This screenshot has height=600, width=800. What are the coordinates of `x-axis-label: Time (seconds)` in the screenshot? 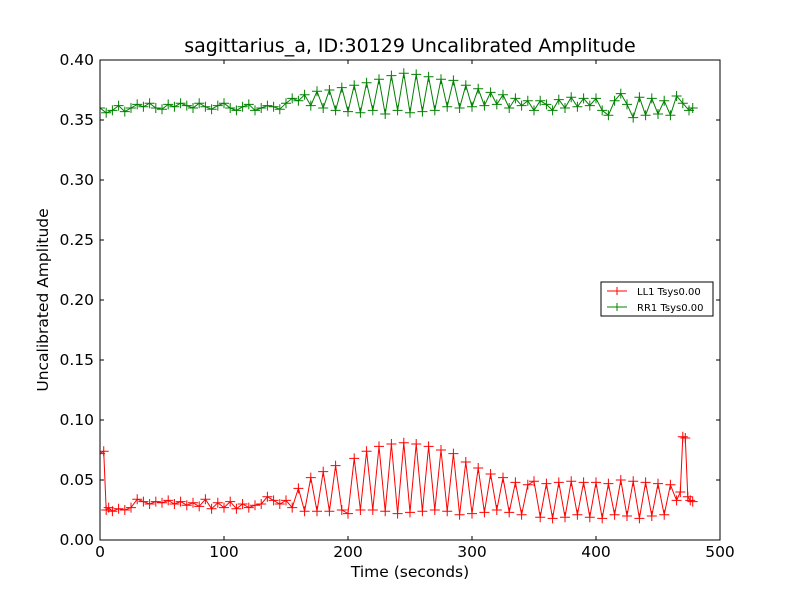 It's located at (409, 572).